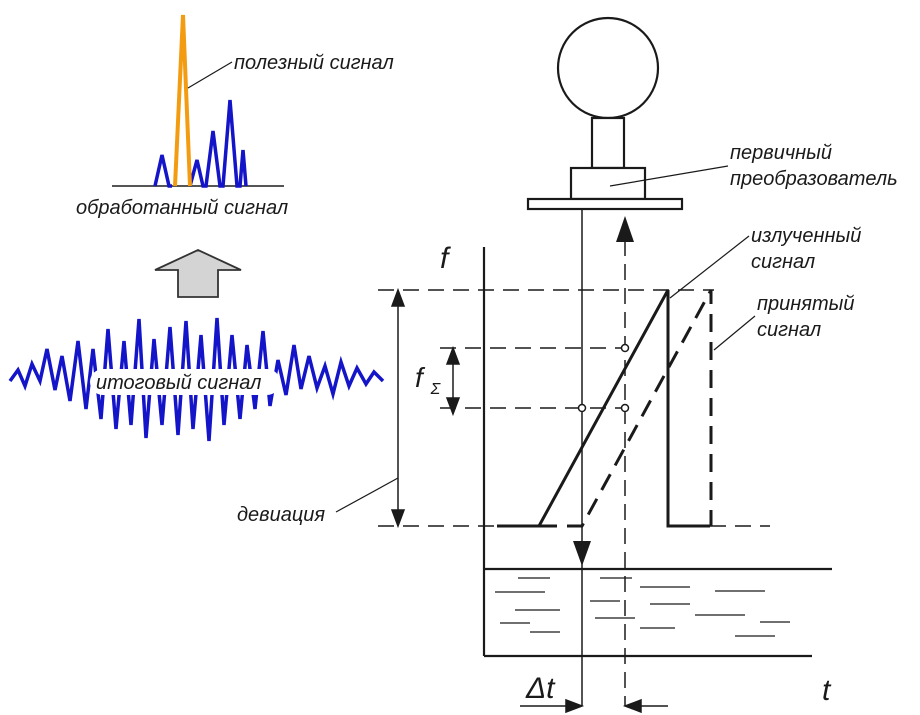  I want to click on total-signal-label: итоговый сигнал, so click(178, 383).